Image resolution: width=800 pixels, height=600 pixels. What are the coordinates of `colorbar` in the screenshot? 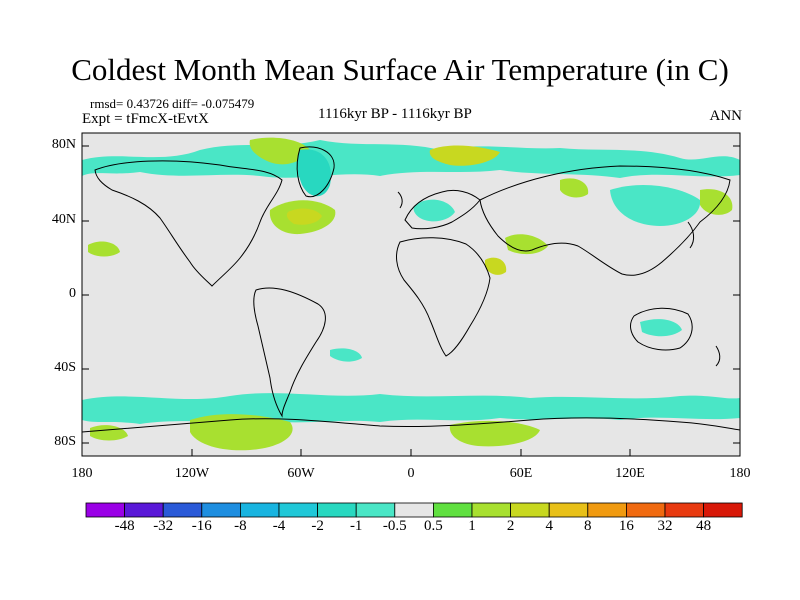 It's located at (414, 510).